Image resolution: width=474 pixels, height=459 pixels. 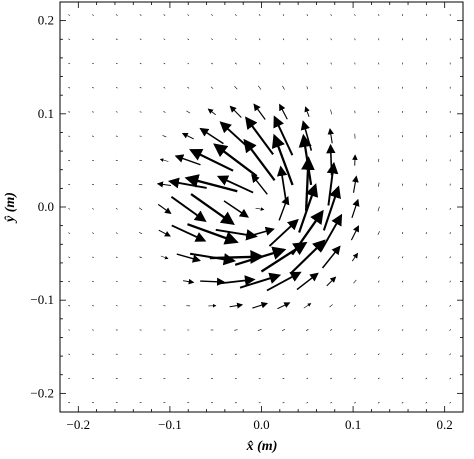 What do you see at coordinates (42, 299) in the screenshot?
I see `y-tick-label: −0.1` at bounding box center [42, 299].